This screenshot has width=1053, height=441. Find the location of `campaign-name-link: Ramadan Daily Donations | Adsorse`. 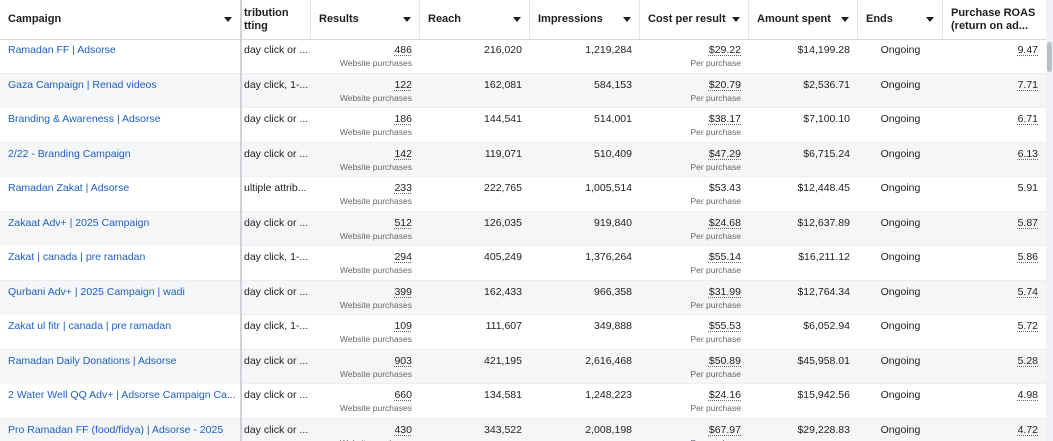

campaign-name-link: Ramadan Daily Donations | Adsorse is located at coordinates (120, 366).